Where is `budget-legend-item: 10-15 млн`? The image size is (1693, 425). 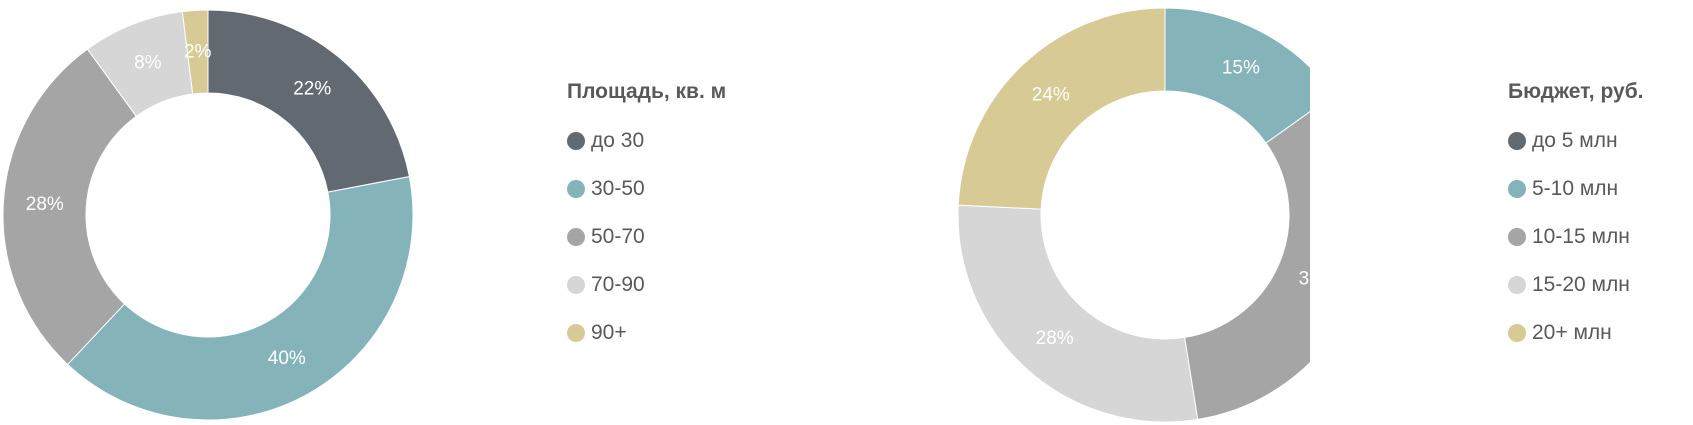
budget-legend-item: 10-15 млн is located at coordinates (1576, 237).